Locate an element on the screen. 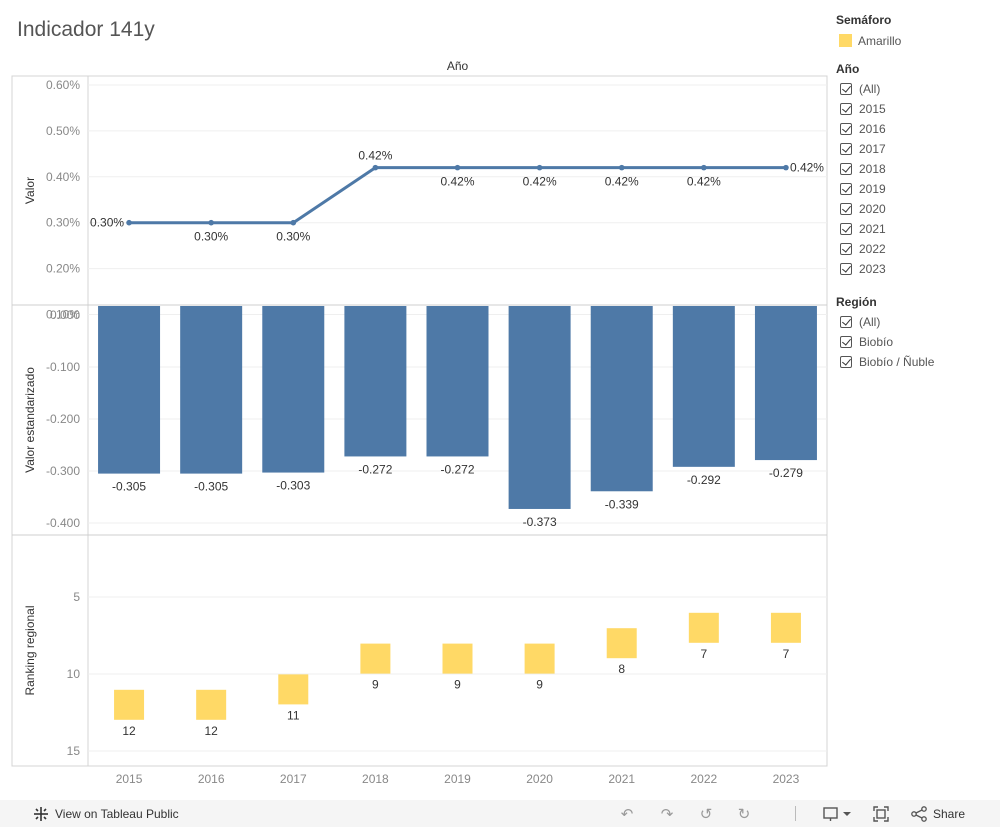  x-tick-label: 2017 is located at coordinates (293, 779).